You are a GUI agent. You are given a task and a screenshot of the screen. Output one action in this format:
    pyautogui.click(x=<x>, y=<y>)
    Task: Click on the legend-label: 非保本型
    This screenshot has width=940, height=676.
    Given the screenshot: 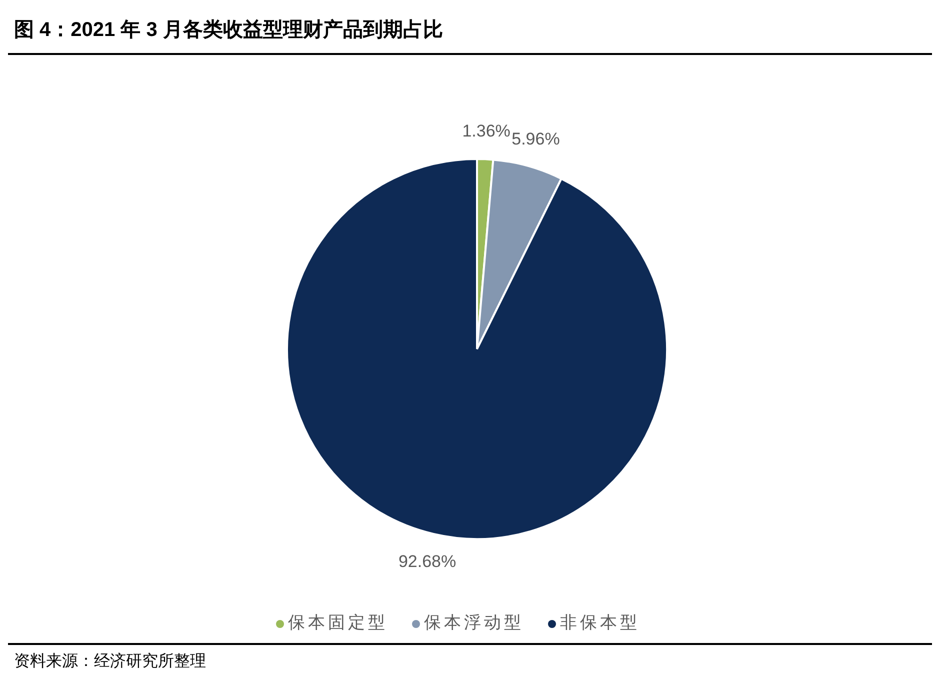 What is the action you would take?
    pyautogui.click(x=600, y=622)
    